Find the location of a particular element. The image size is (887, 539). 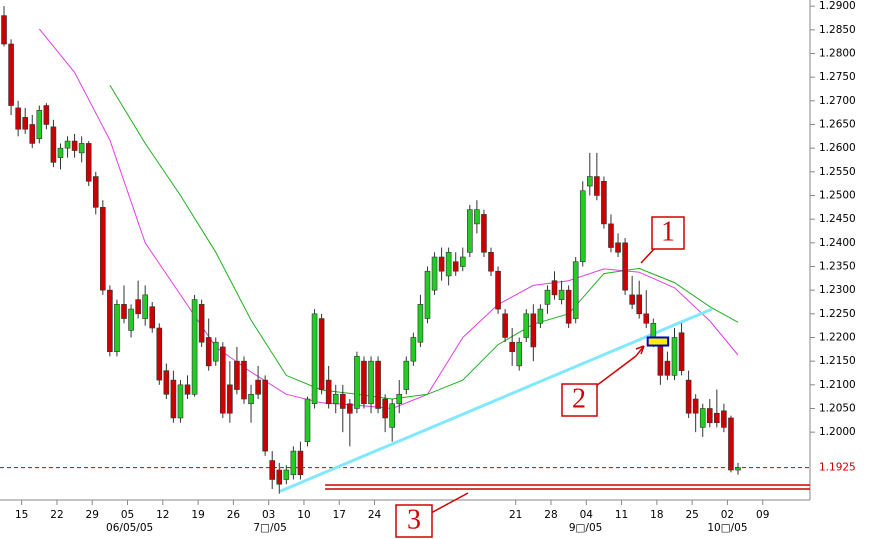

y-tick-label: 1.2750 is located at coordinates (837, 77).